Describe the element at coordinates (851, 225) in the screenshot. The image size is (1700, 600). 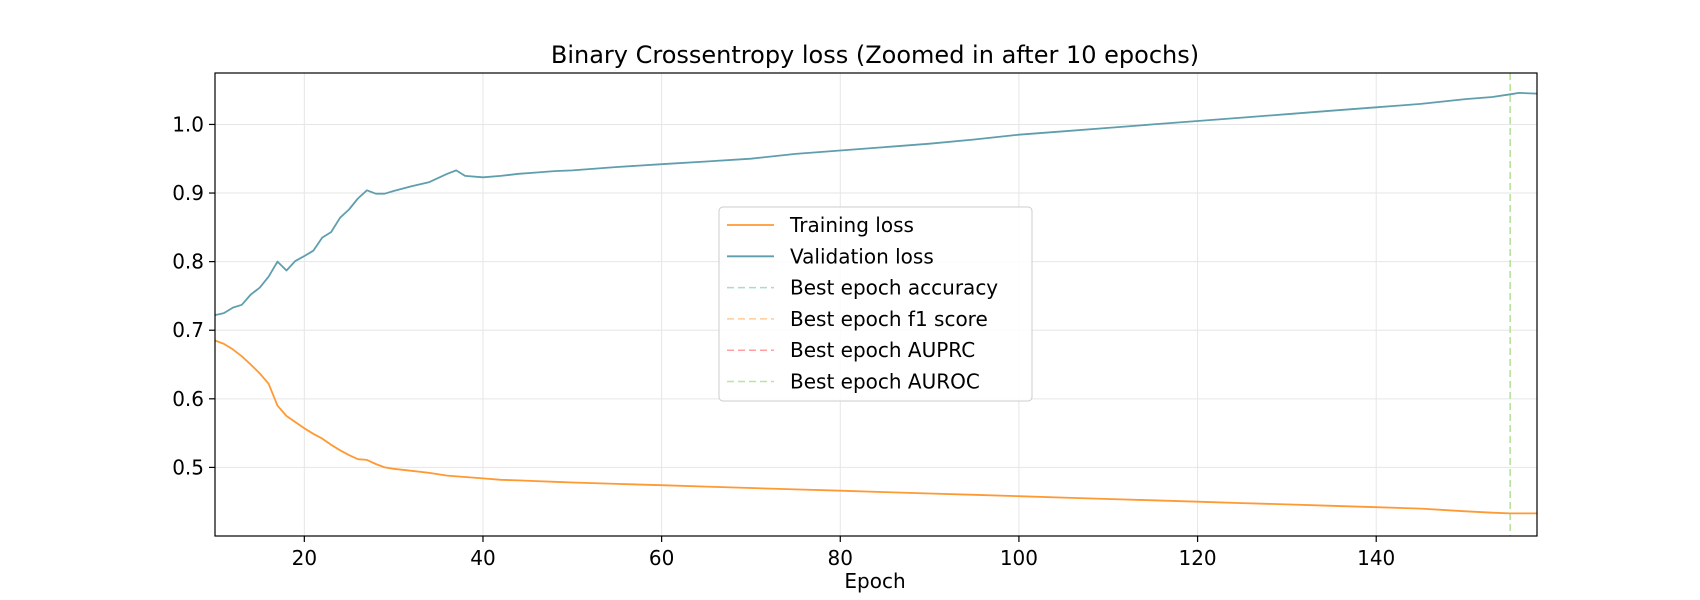
I see `legend-label: Training loss` at that location.